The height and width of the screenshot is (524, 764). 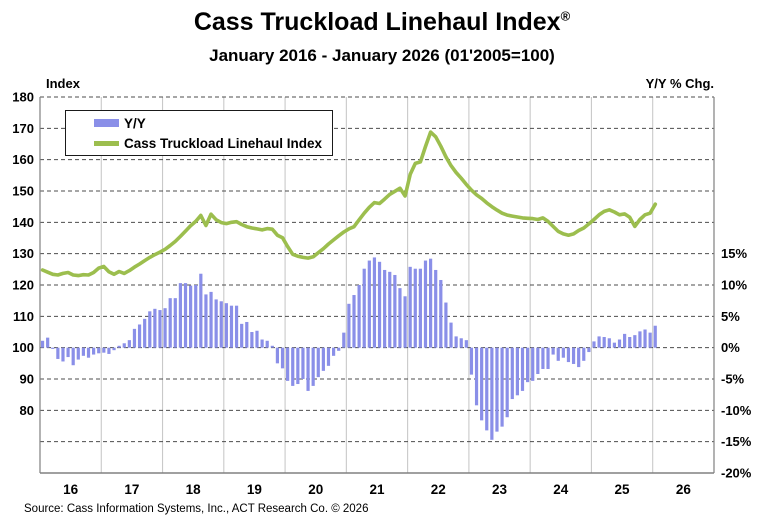 I want to click on left-tick-label: 80, so click(x=27, y=410).